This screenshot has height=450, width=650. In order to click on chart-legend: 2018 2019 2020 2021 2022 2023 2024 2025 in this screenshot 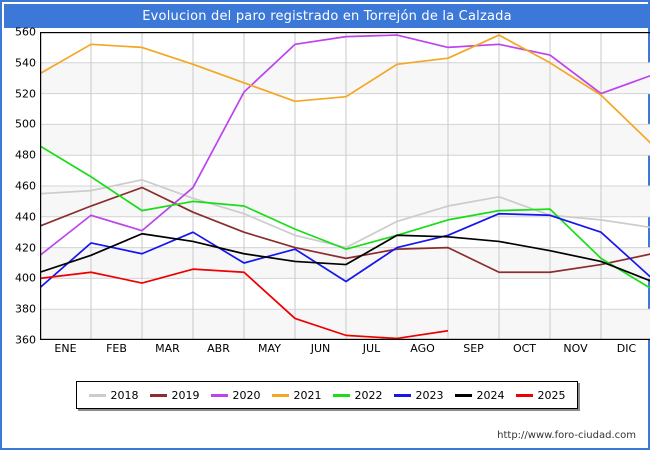, I will do `click(327, 395)`.